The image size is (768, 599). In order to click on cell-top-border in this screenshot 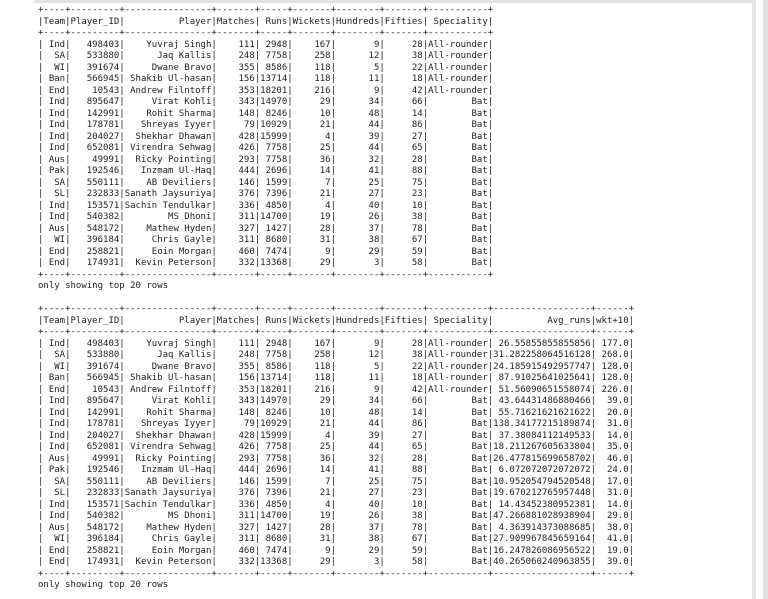, I will do `click(393, 1)`.